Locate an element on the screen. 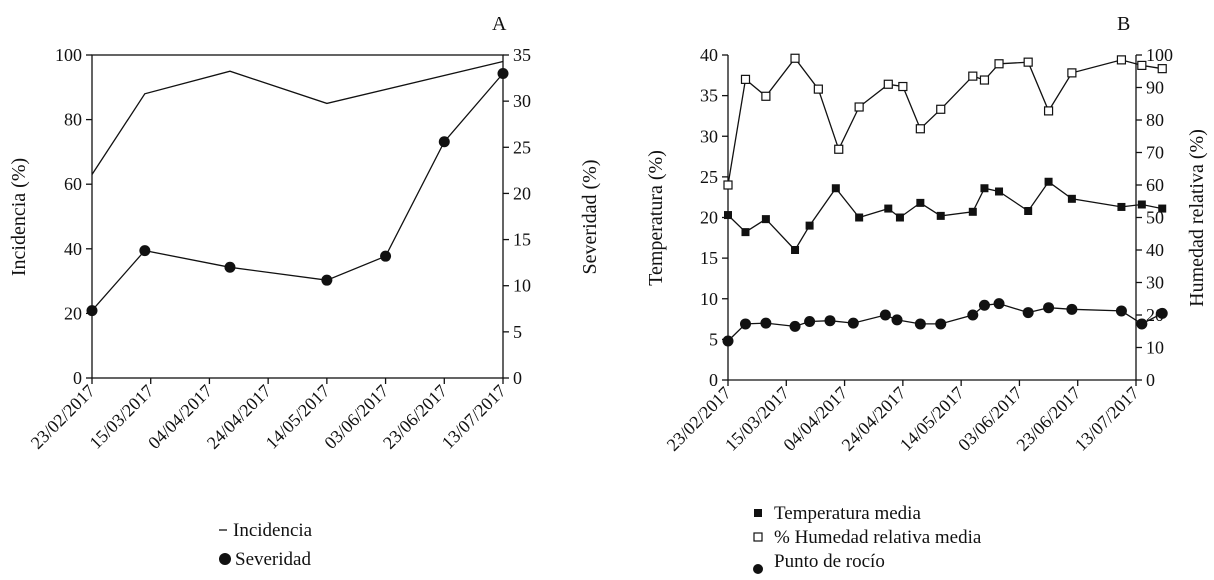 This screenshot has width=1214, height=580. x-tick-label: 13/07/2017 is located at coordinates (474, 417).